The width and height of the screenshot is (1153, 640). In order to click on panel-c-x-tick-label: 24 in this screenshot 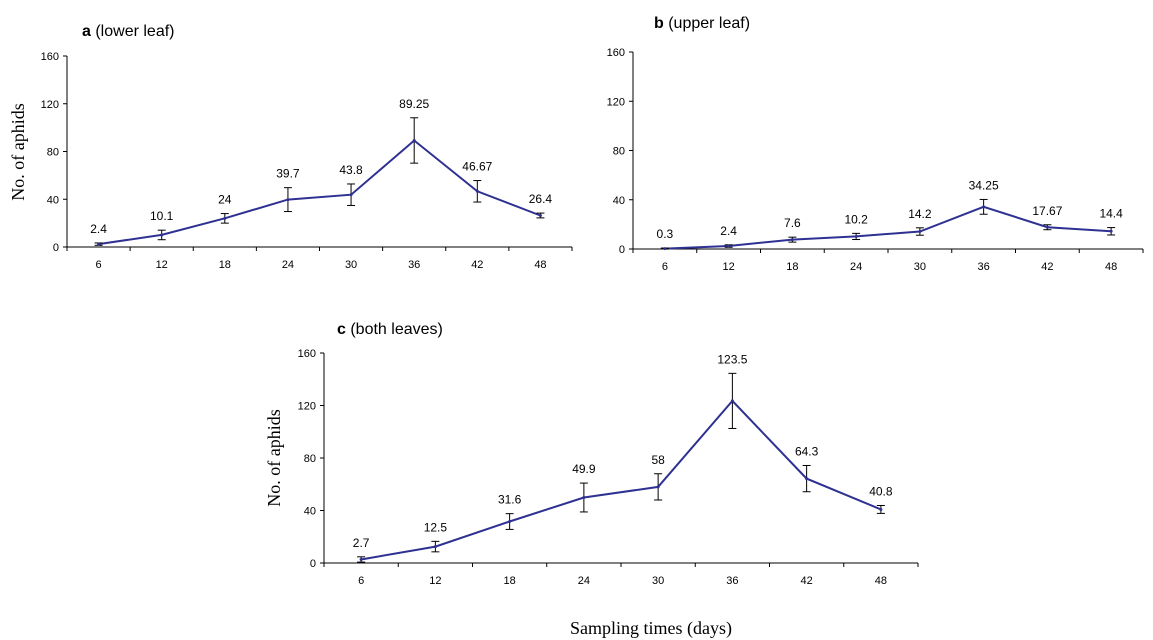, I will do `click(584, 581)`.